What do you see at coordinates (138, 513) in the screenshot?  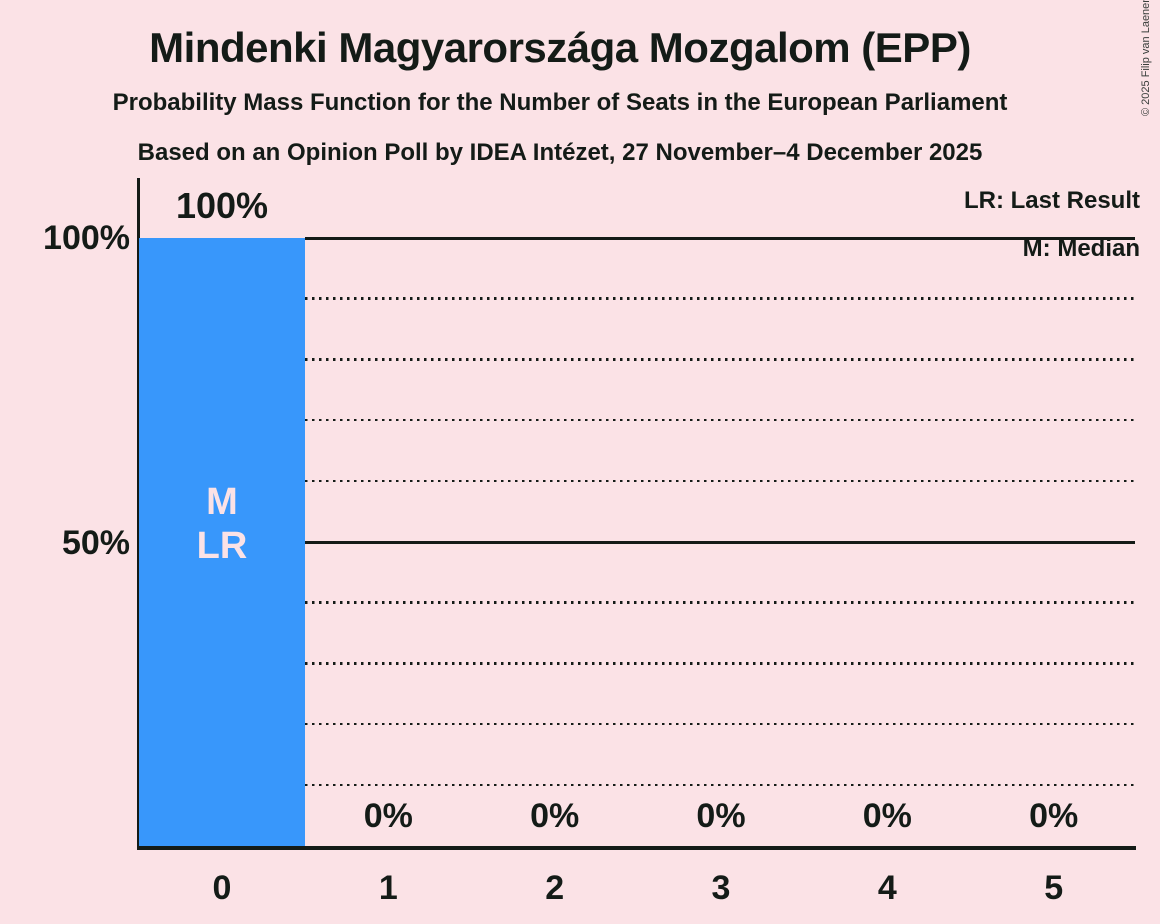 I see `y-axis-line` at bounding box center [138, 513].